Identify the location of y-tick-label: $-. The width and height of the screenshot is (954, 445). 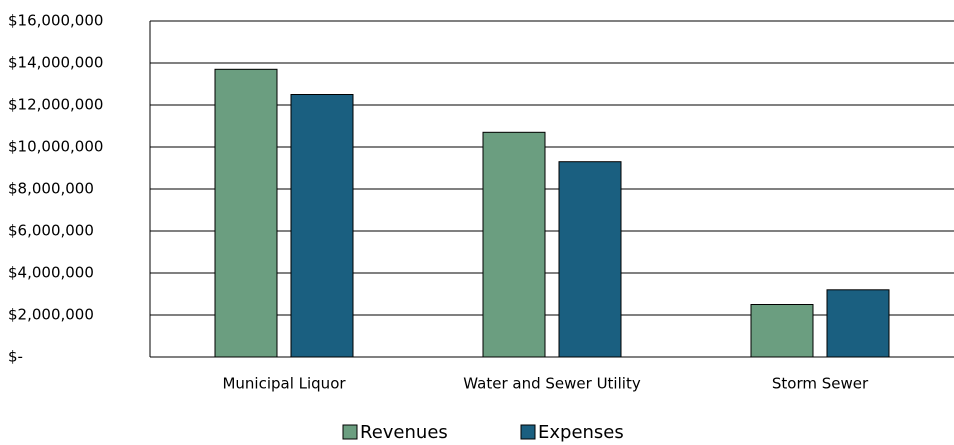
(15, 357).